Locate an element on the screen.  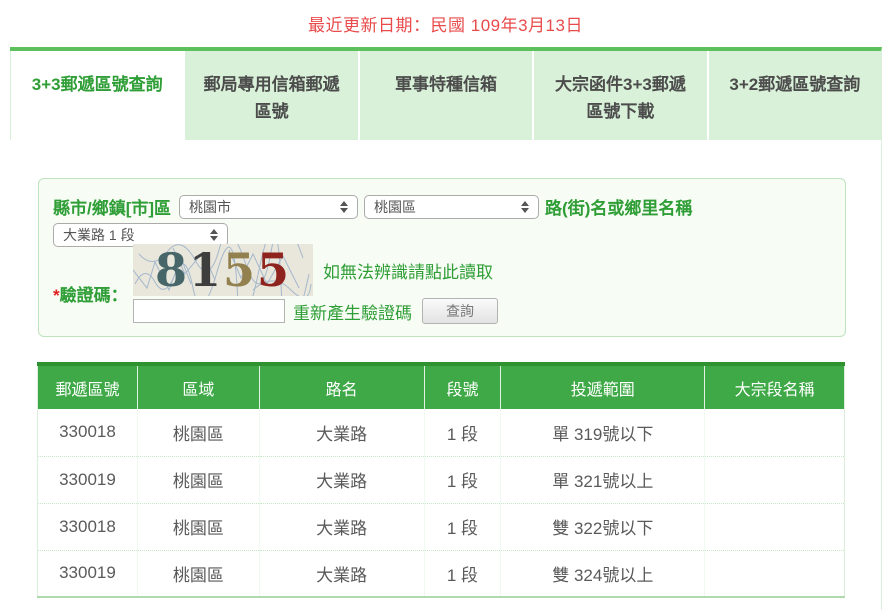
column-header: 區域 is located at coordinates (198, 385).